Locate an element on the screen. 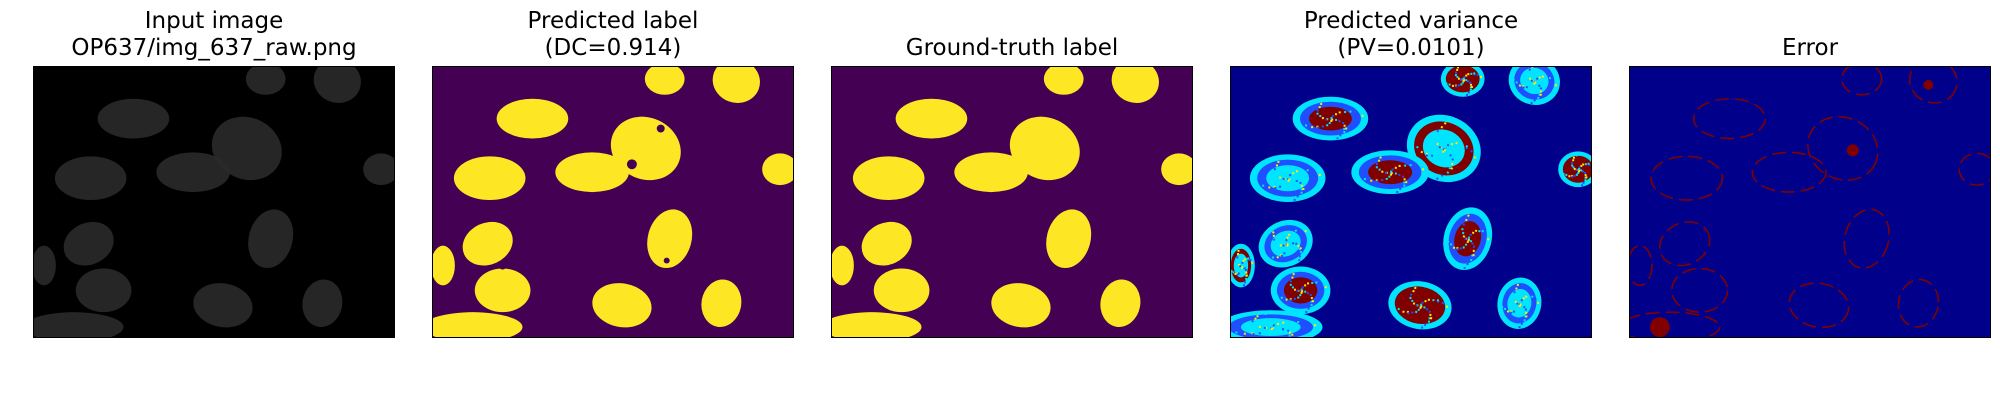  title-line-2: (PV=0.0101) is located at coordinates (1410, 48).